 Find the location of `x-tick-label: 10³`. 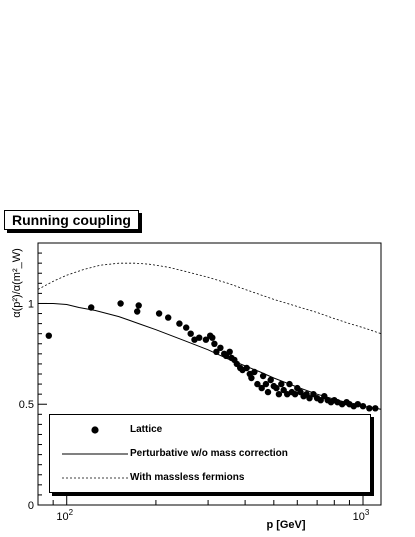

x-tick-label: 10³ is located at coordinates (361, 515).